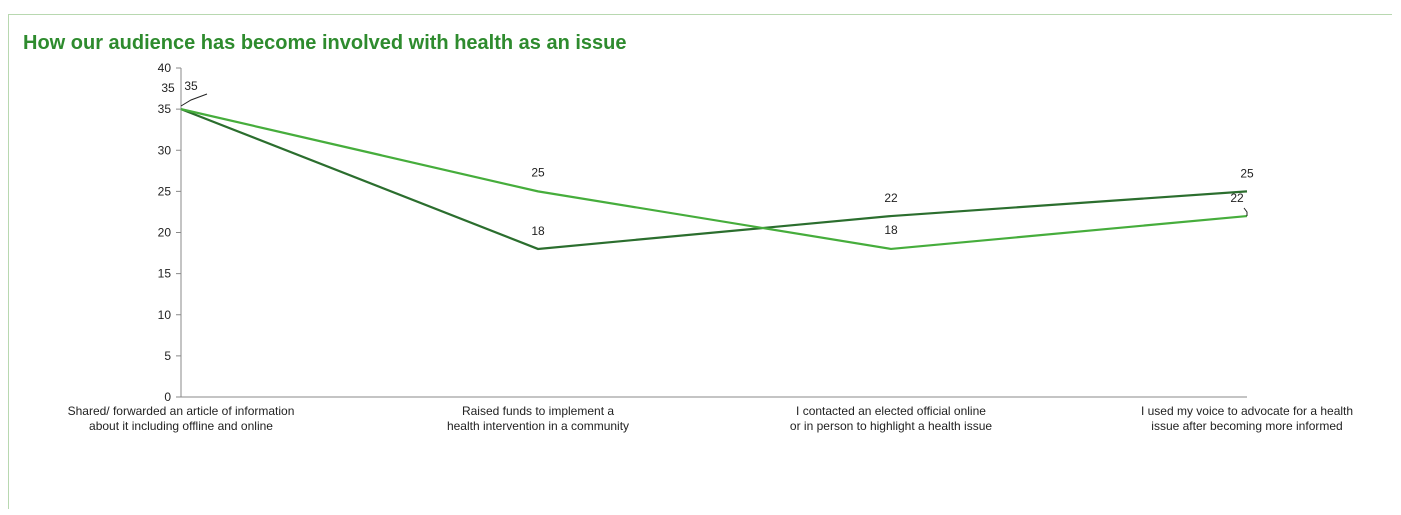  Describe the element at coordinates (538, 411) in the screenshot. I see `x-category-label-line: Raised funds to implement a` at that location.